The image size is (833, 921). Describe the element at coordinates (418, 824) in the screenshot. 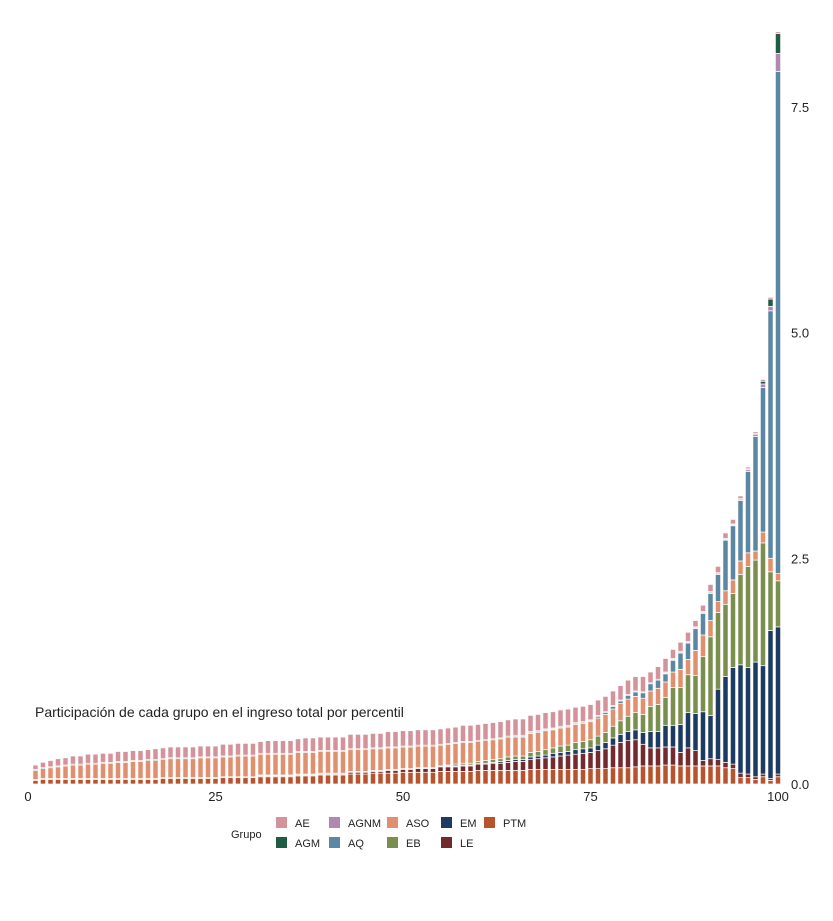

I see `legend-label-aso: ASO` at that location.